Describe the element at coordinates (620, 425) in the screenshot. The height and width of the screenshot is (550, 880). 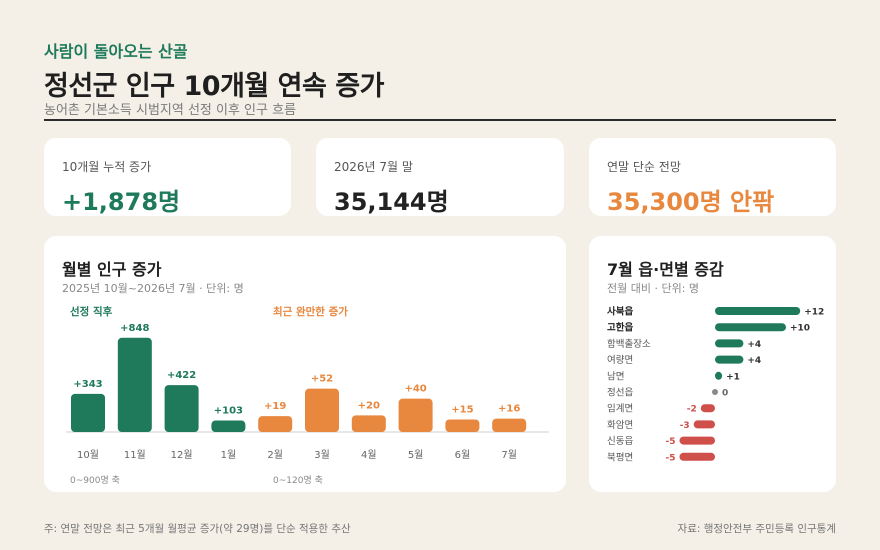
I see `town-label: 화암면` at that location.